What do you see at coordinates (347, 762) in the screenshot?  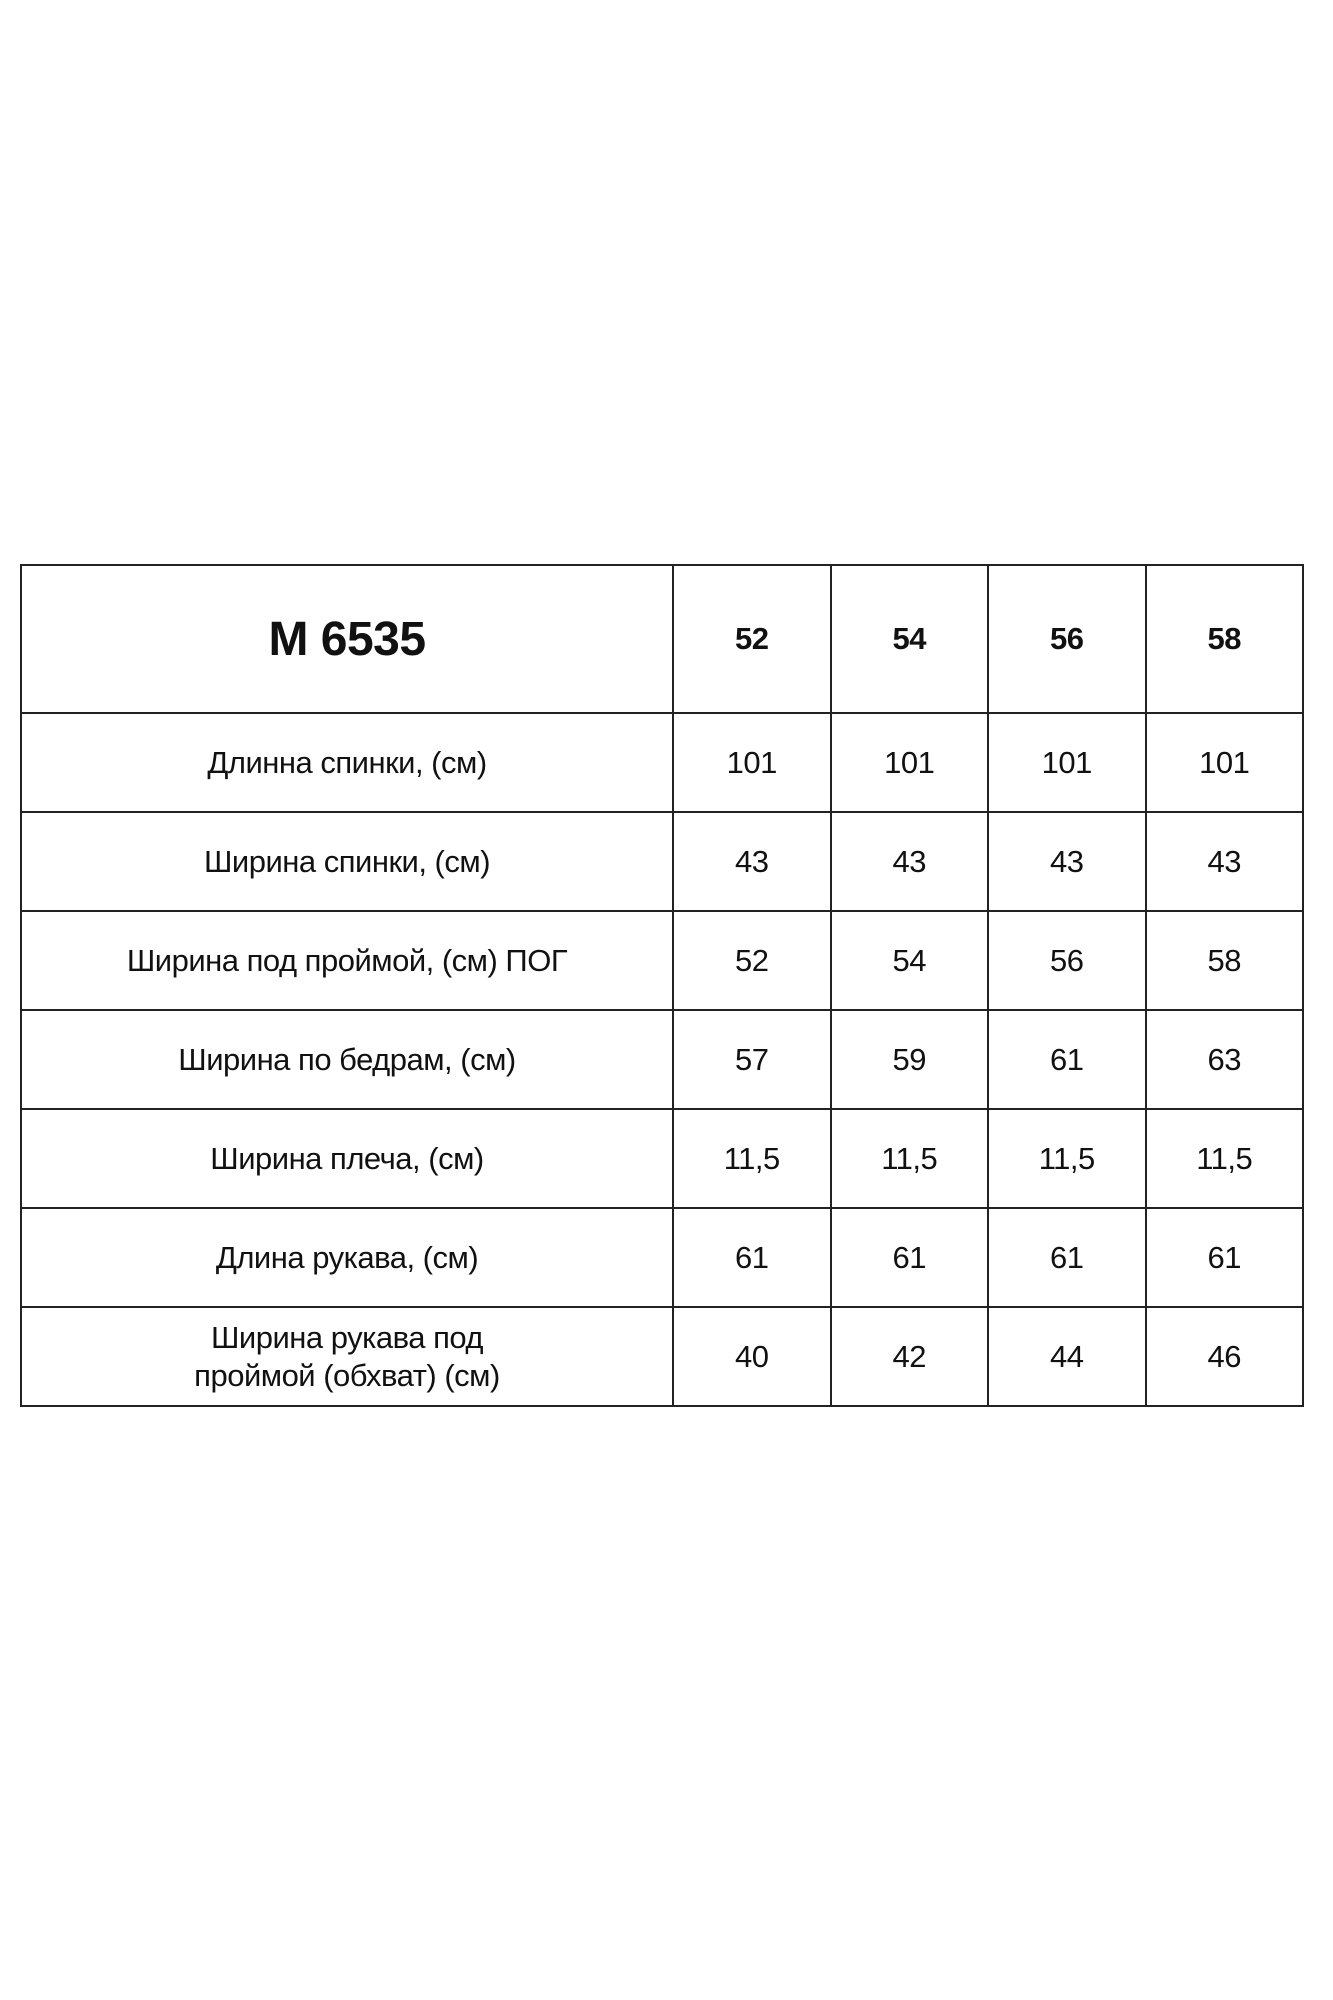 I see `measurement-label: Длинна спинки, (см)` at bounding box center [347, 762].